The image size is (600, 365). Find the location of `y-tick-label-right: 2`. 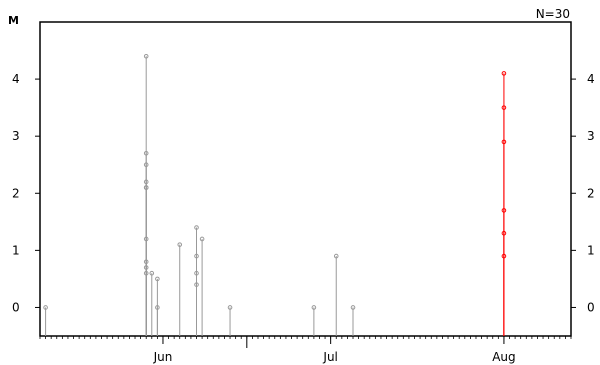

y-tick-label-right: 2 is located at coordinates (591, 193).